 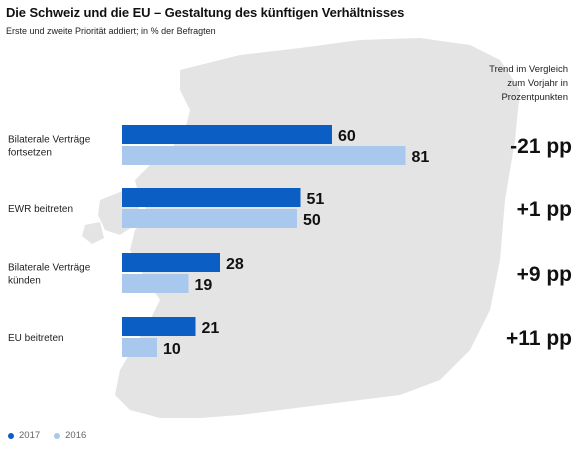 What do you see at coordinates (537, 83) in the screenshot?
I see `trend-header-line: zum Vorjahr in` at bounding box center [537, 83].